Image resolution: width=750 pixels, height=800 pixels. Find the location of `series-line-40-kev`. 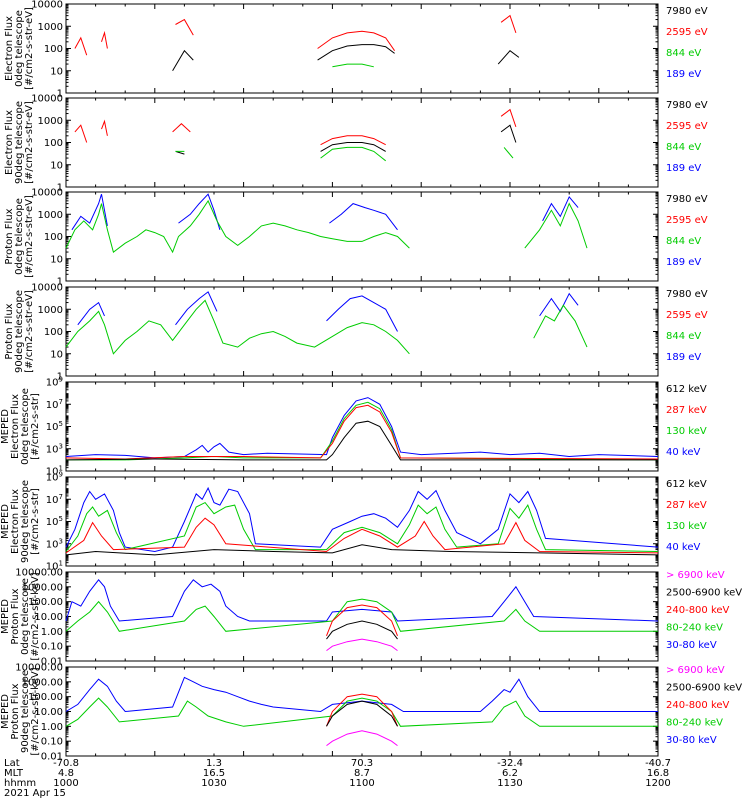

series-line-40-kev is located at coordinates (362, 428).